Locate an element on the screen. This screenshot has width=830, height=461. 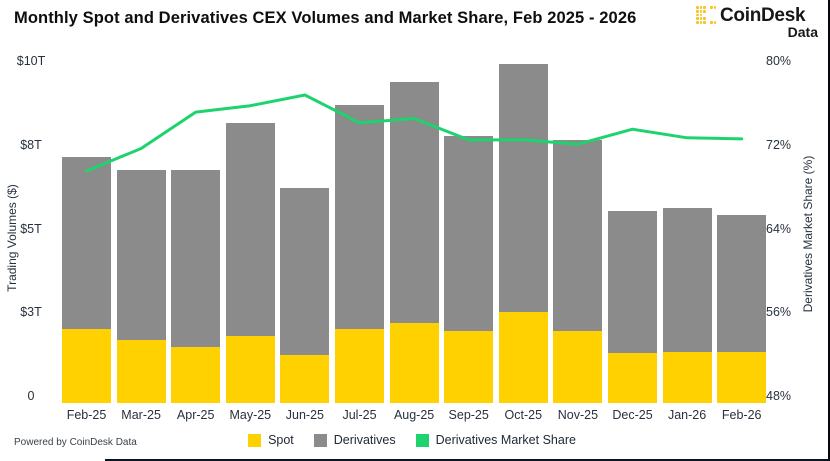
window-bottom-border is located at coordinates (467, 460).